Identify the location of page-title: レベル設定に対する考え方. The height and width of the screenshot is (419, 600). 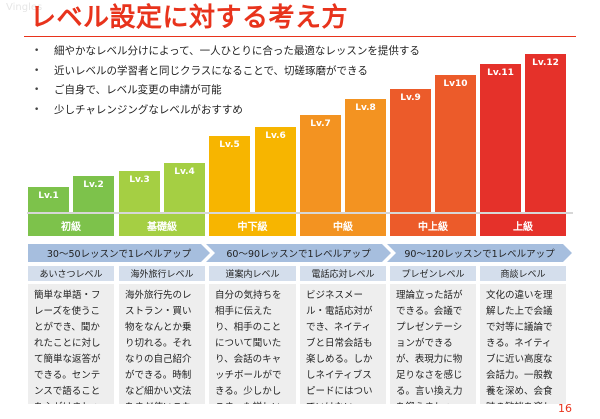
(189, 18).